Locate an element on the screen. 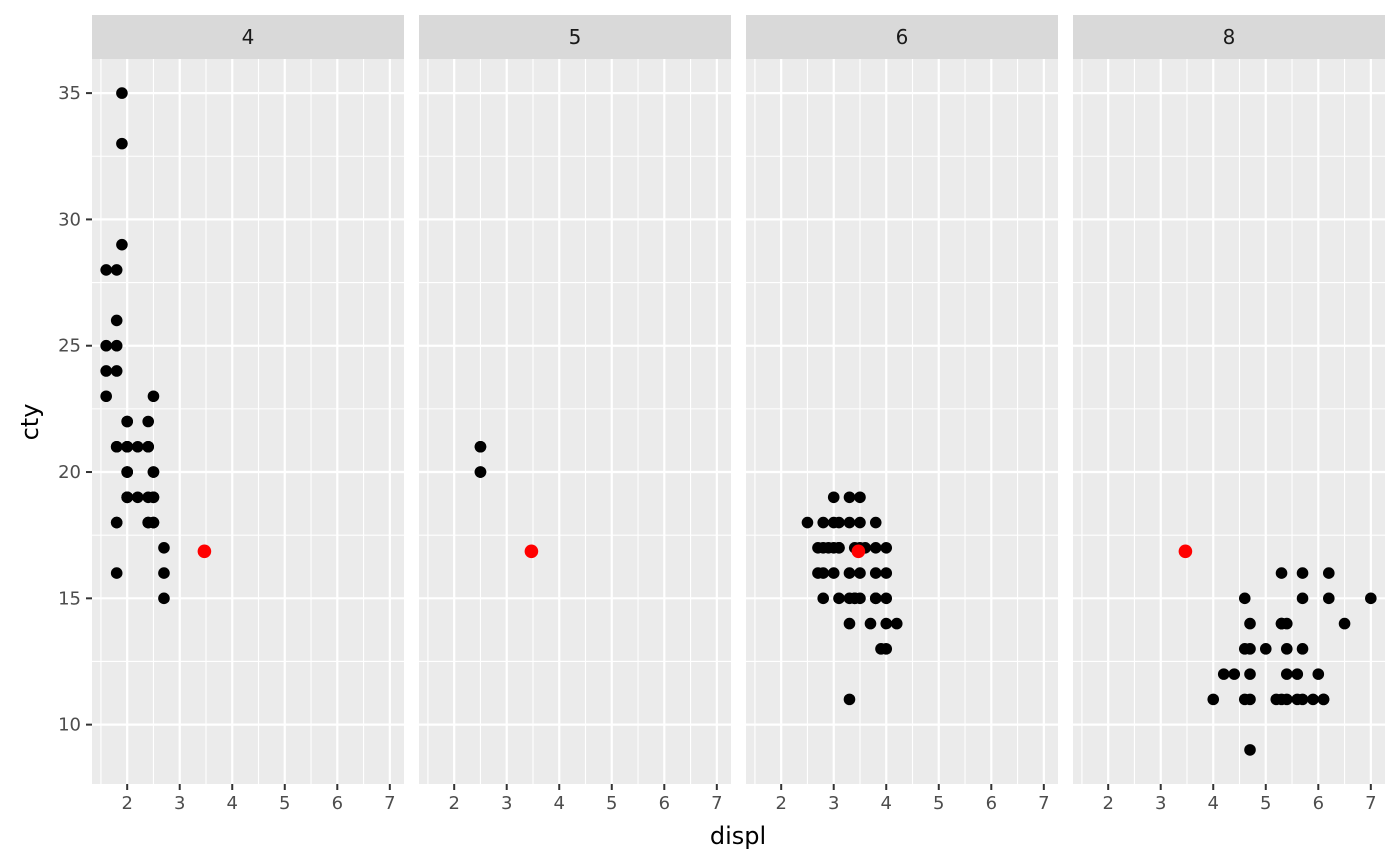  y-axis: 10 15 20 25 30 35 is located at coordinates (75, 409).